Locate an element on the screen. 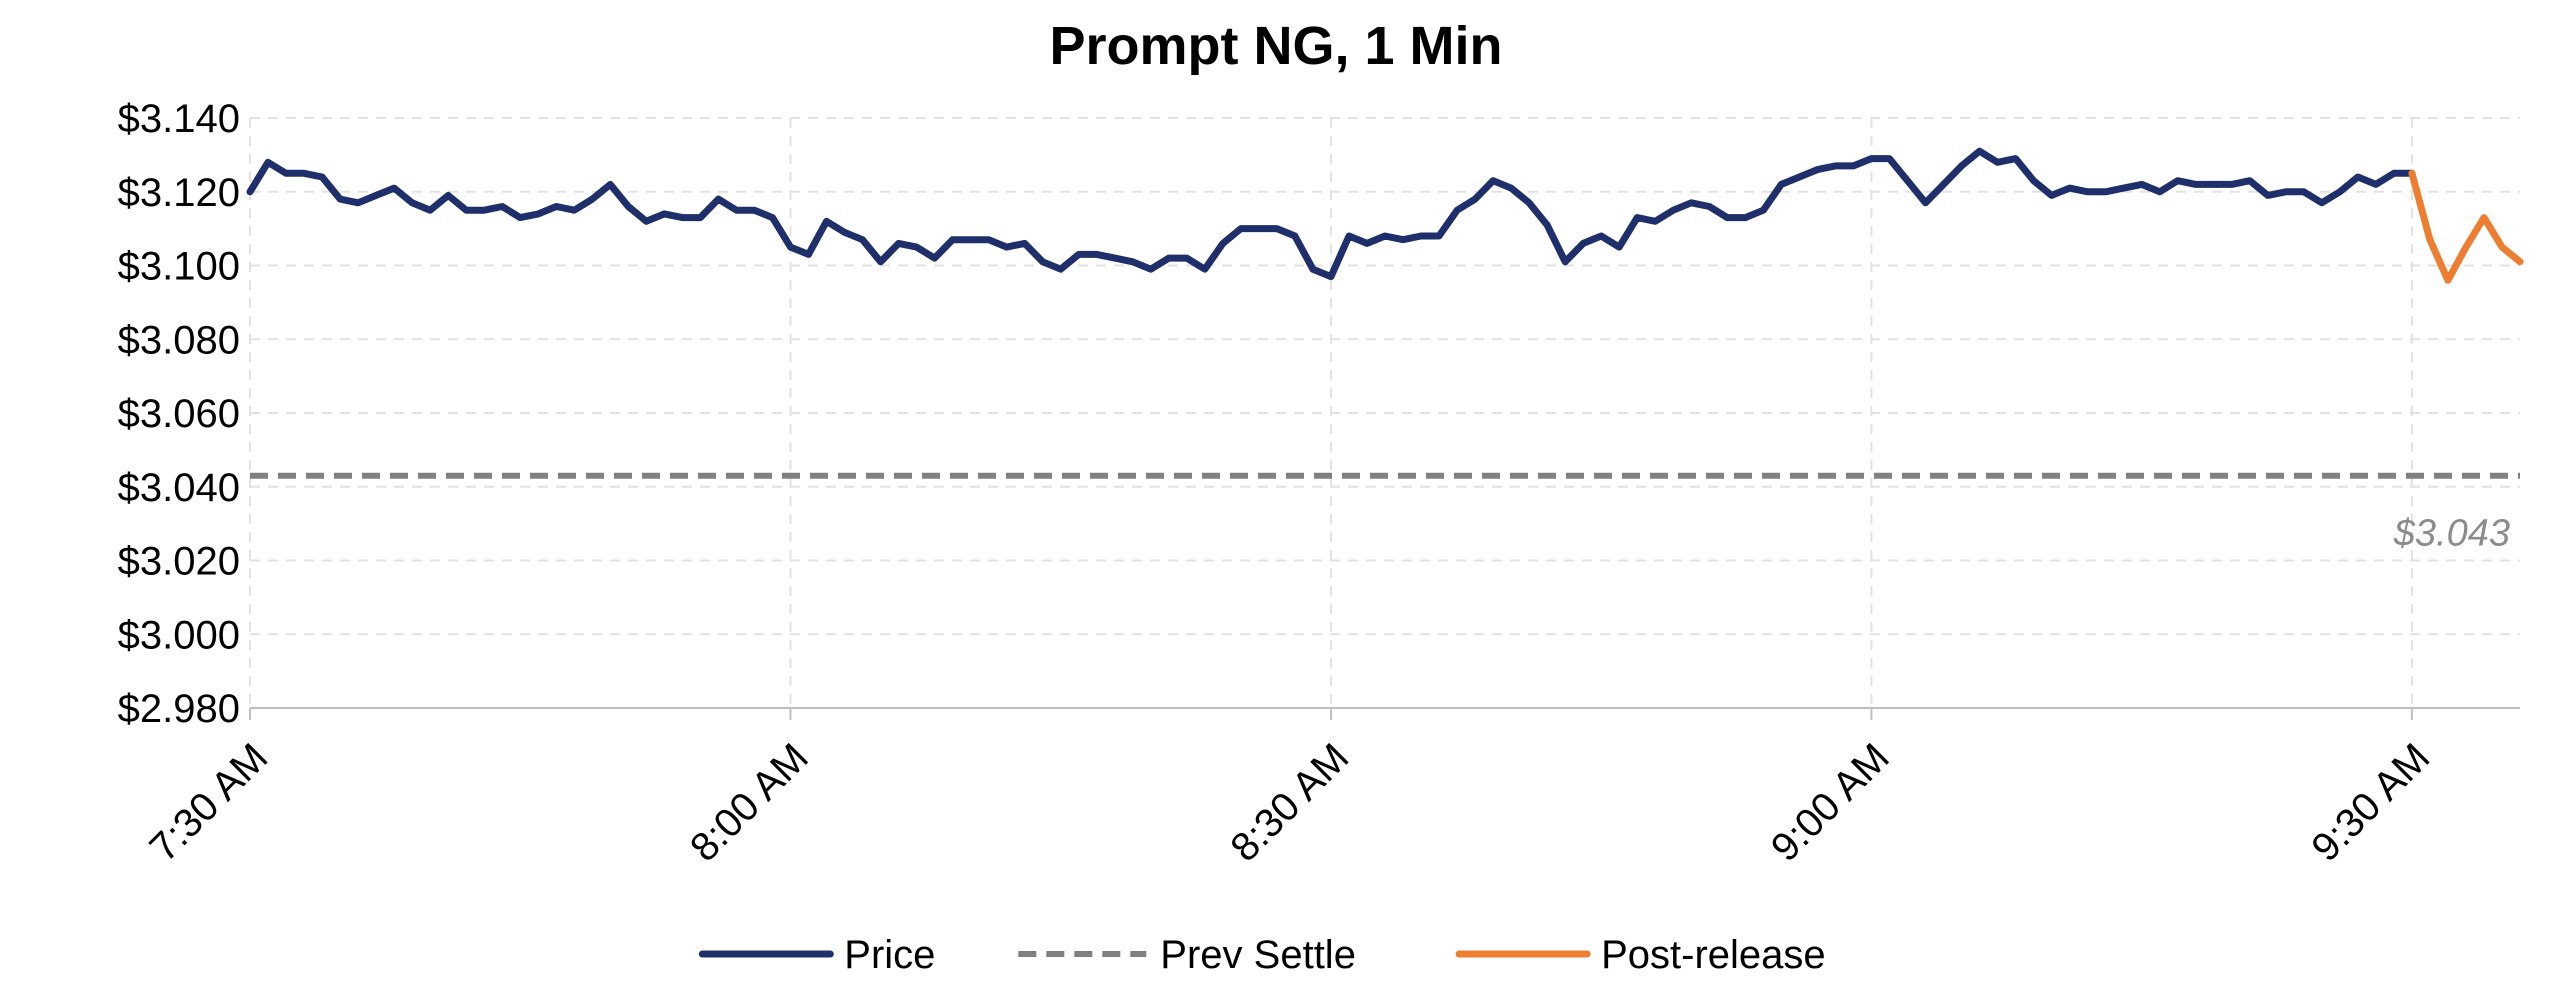 This screenshot has width=2553, height=992. legend-item-price: Price is located at coordinates (816, 955).